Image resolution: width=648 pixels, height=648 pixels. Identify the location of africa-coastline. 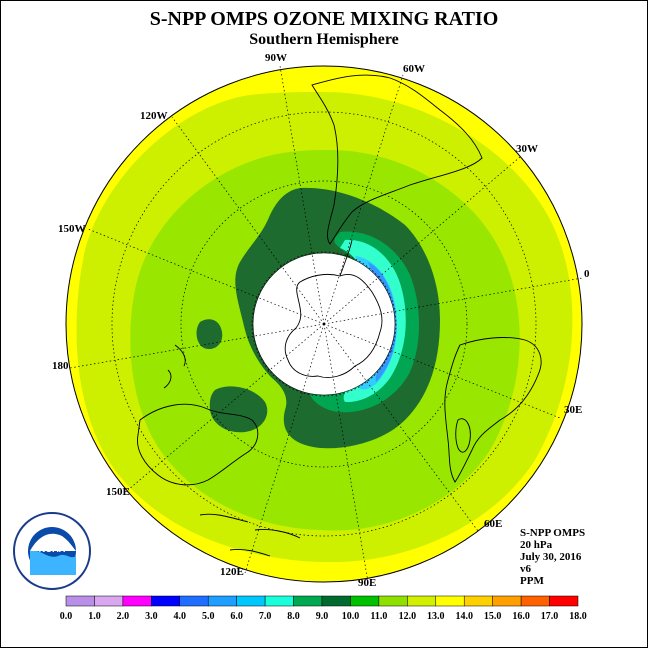
(493, 410).